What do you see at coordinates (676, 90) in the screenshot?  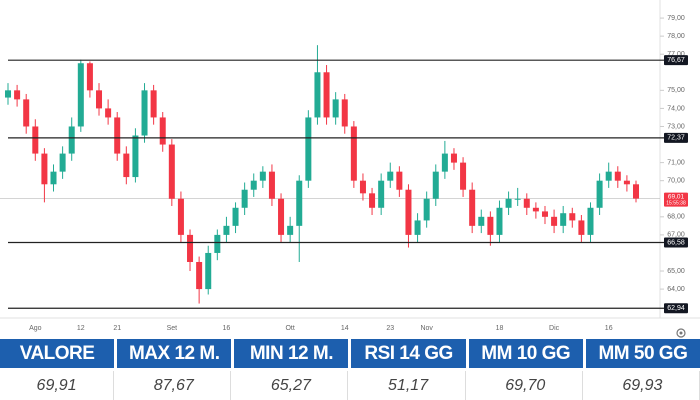 I see `y-tick-label: 75,00` at bounding box center [676, 90].